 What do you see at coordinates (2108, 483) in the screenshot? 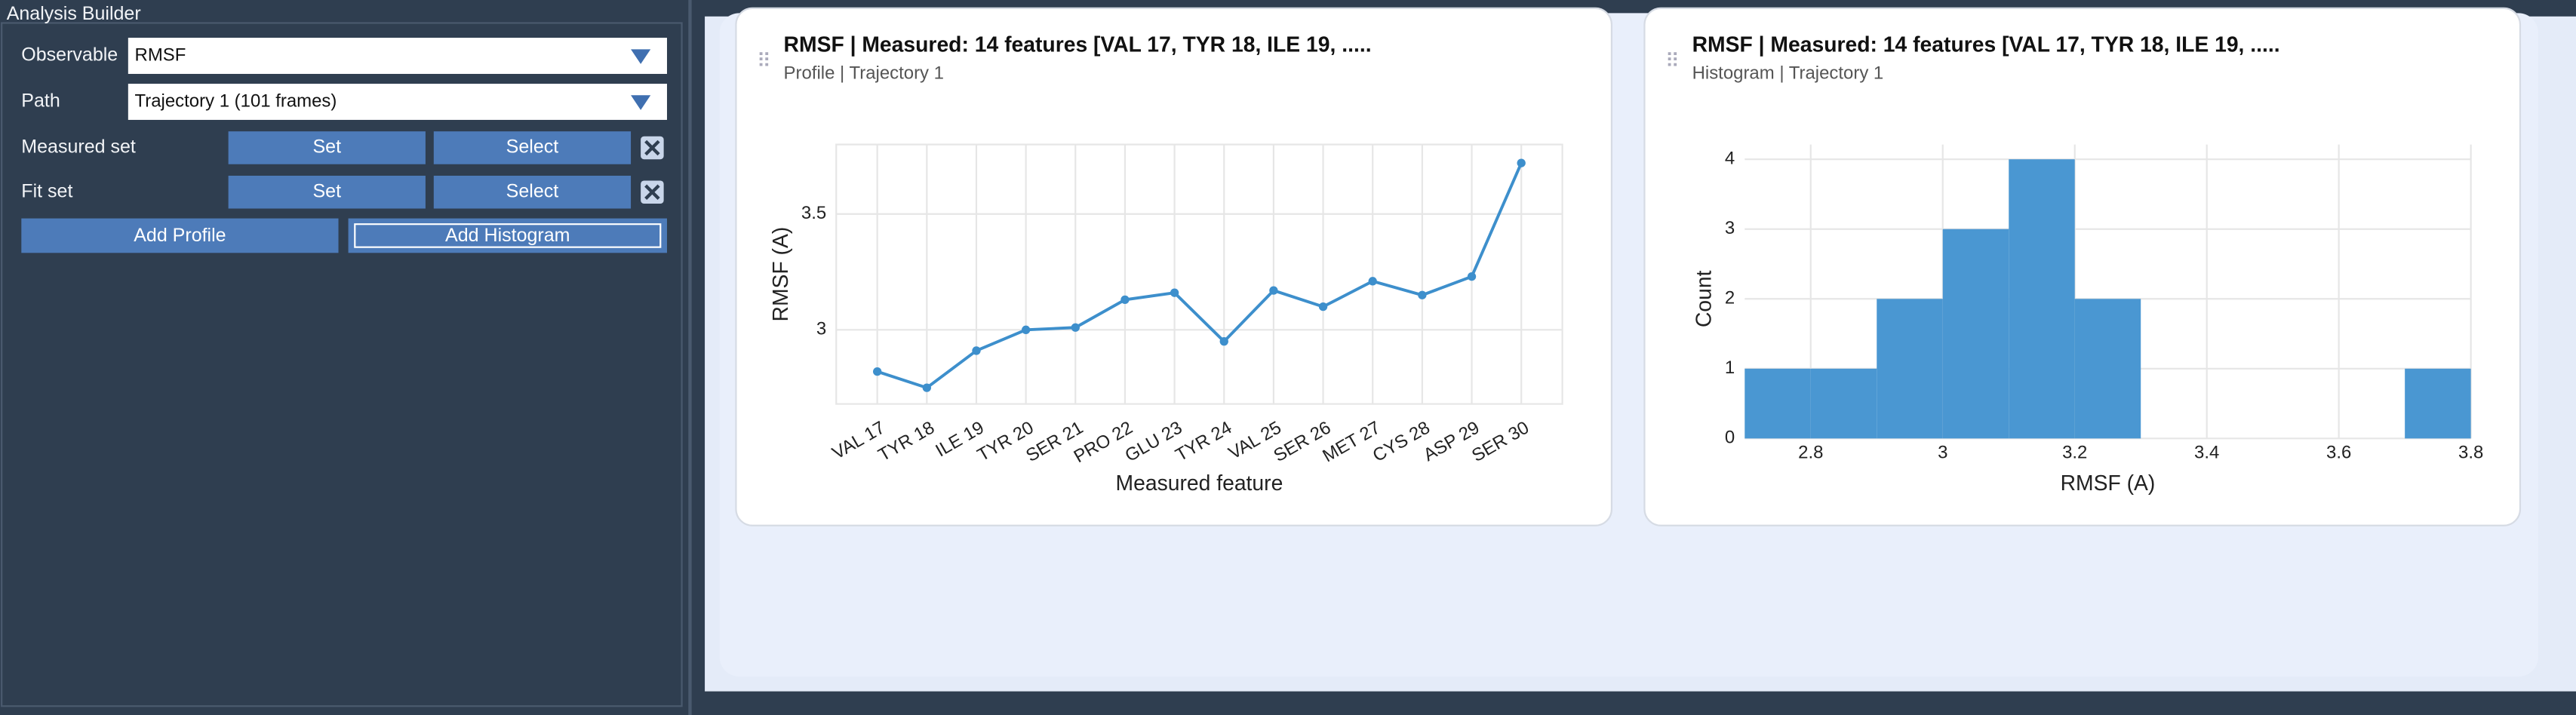
I see `x-axis-label: RMSF (A)` at bounding box center [2108, 483].